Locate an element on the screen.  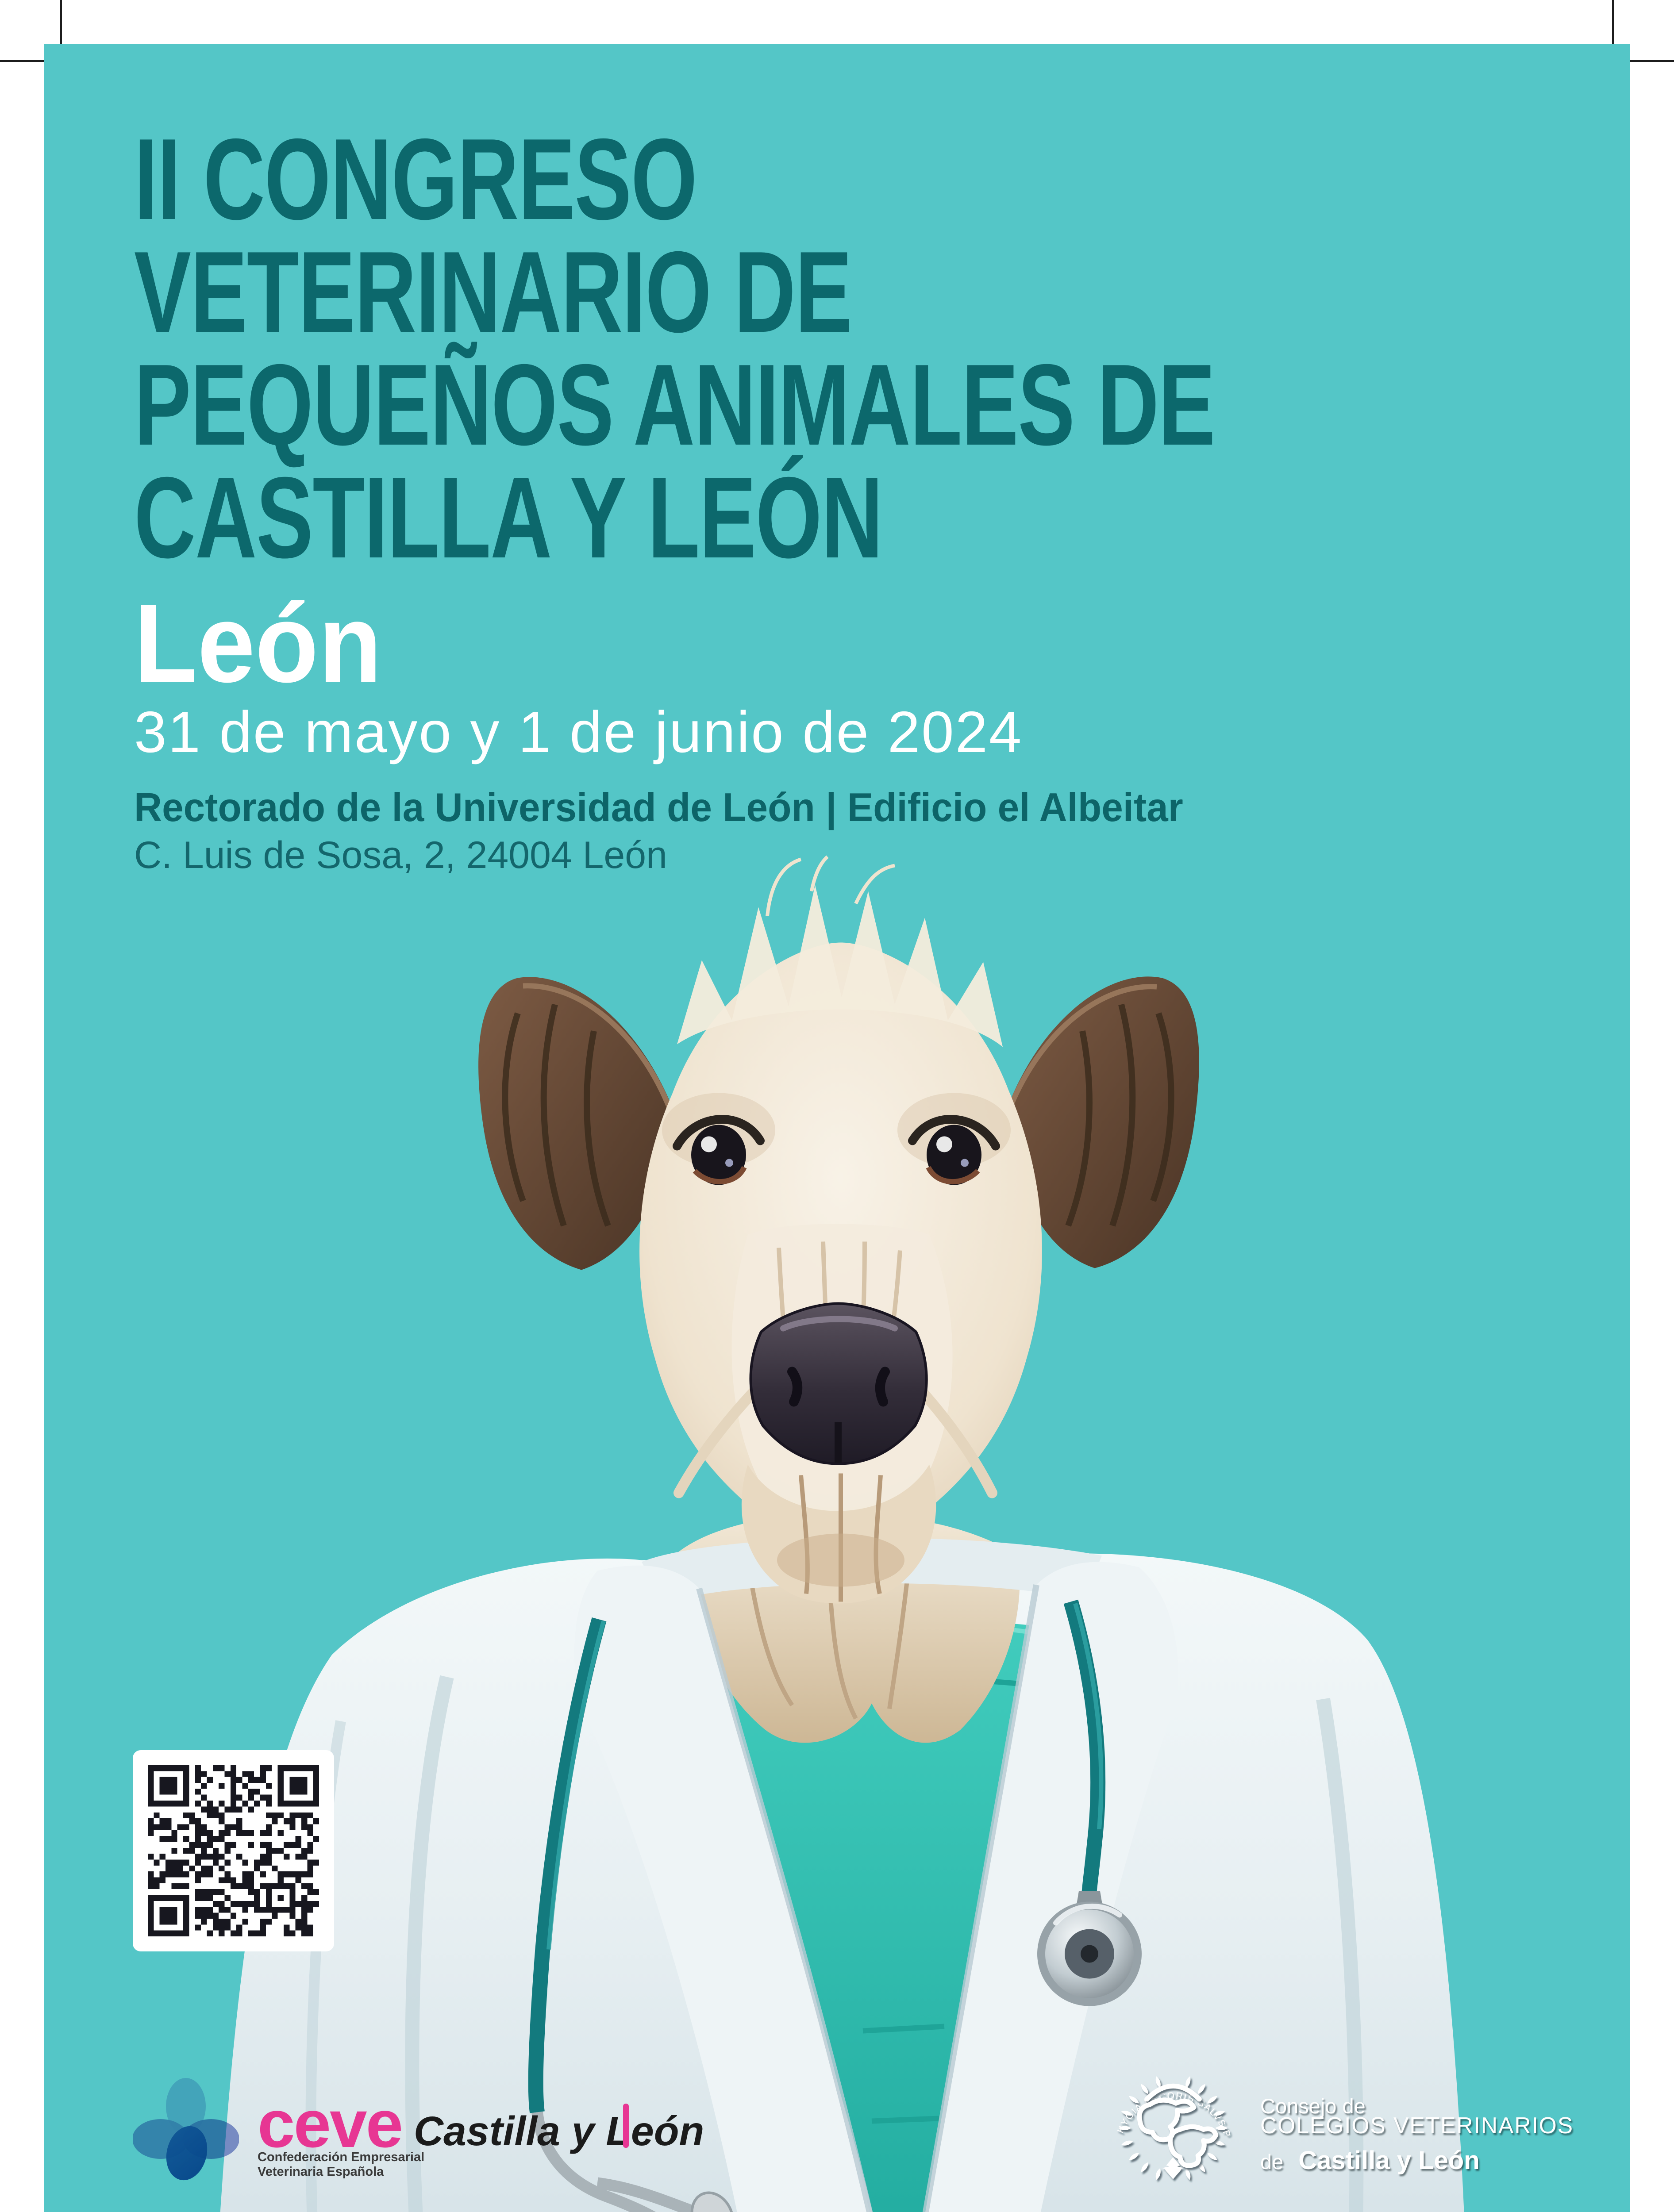
ceve-subtitle-line-1: Confederación Empresarial is located at coordinates (341, 2157).